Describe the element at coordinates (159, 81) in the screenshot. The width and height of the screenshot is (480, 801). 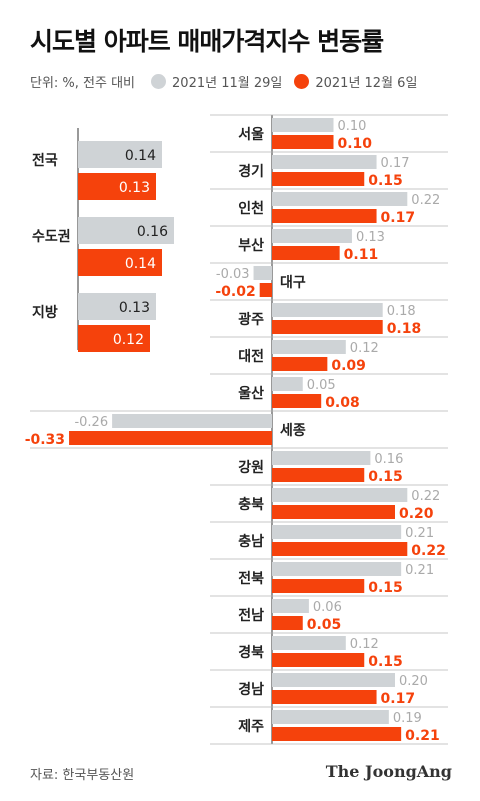
I see `legend-swatch-prev` at that location.